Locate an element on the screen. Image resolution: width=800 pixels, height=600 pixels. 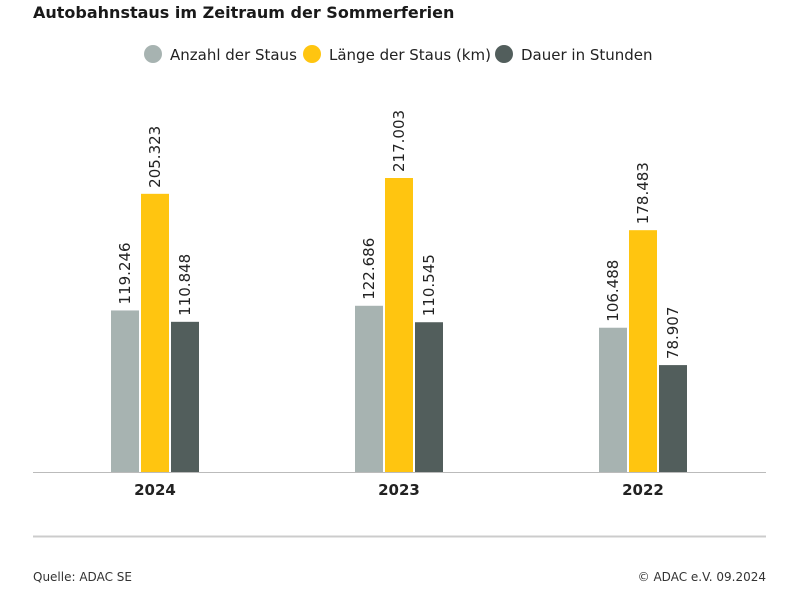
data-label: 78.907 is located at coordinates (673, 333).